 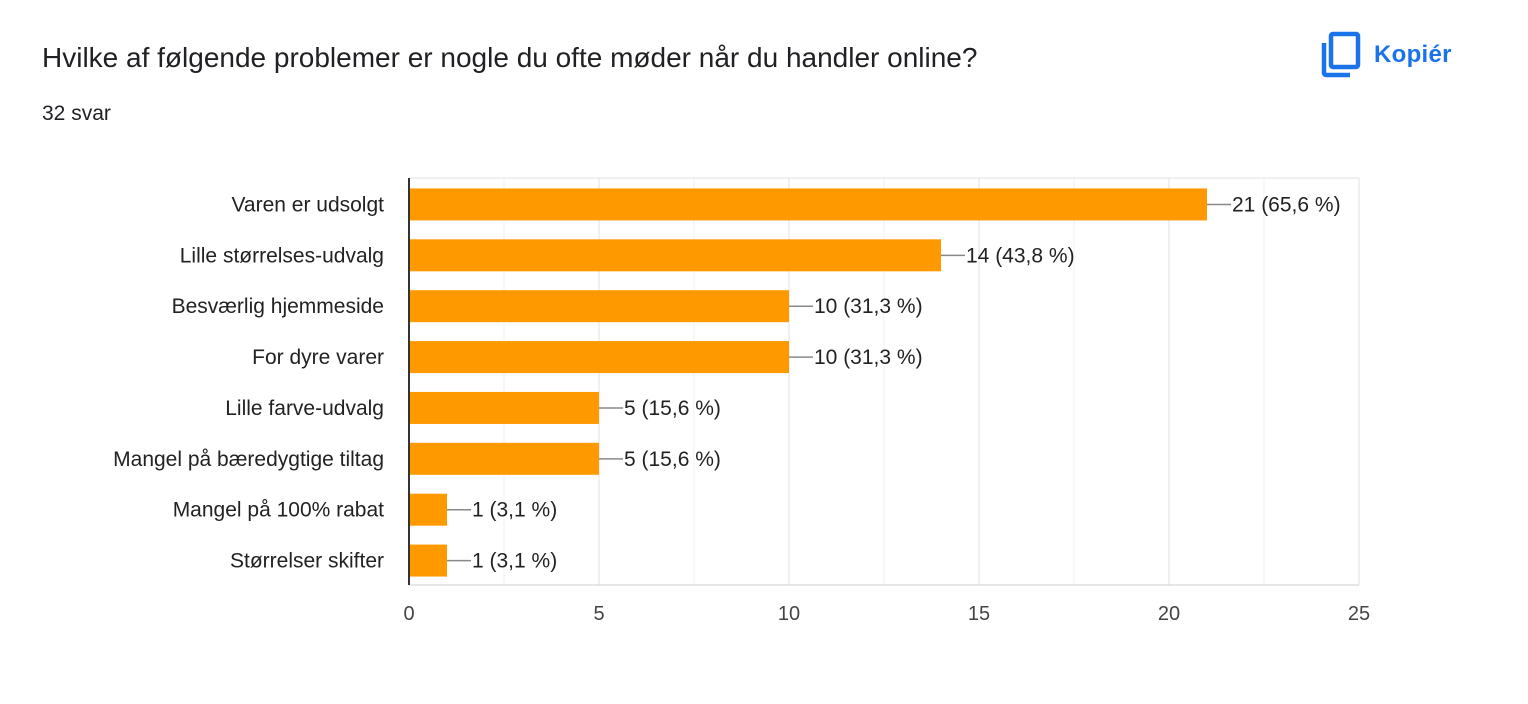 What do you see at coordinates (278, 510) in the screenshot?
I see `category-label: Mangel på 100% rabat` at bounding box center [278, 510].